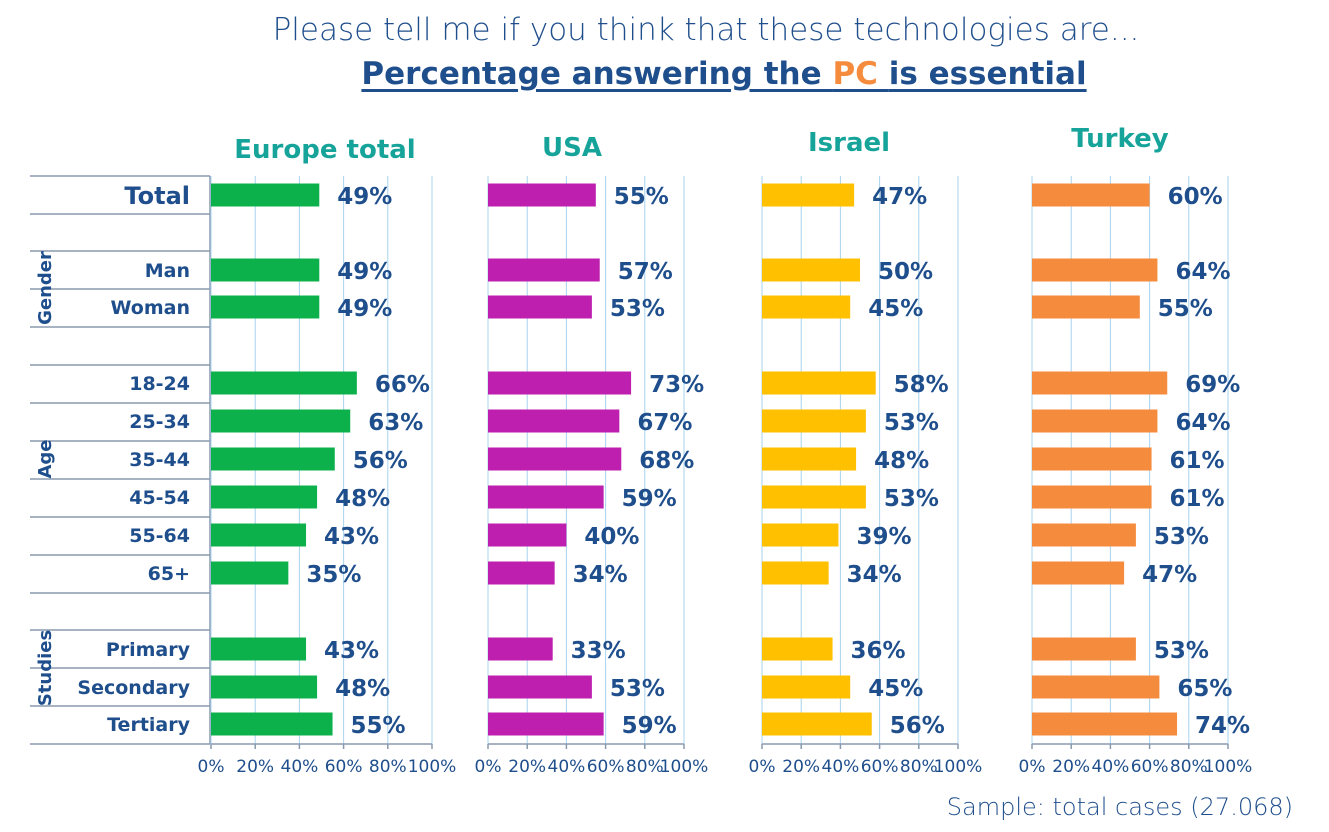 The image size is (1329, 832). I want to click on sample-note: Sample: total cases (27.068), so click(1119, 807).